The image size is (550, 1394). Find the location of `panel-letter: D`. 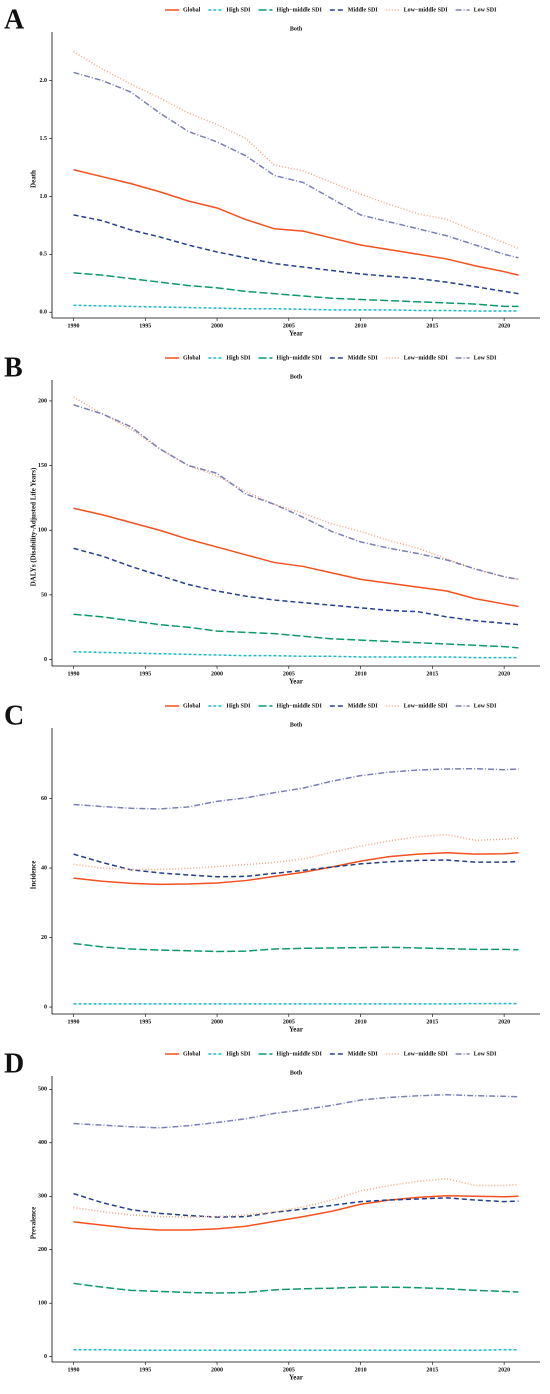

panel-letter: D is located at coordinates (14, 1063).